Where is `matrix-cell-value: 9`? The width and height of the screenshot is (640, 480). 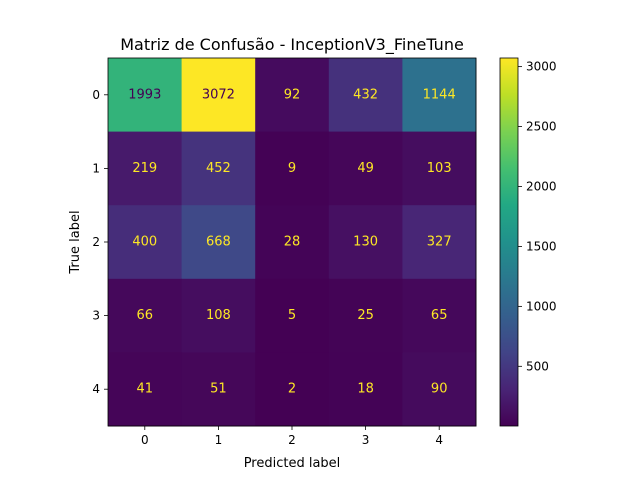
matrix-cell-value: 9 is located at coordinates (292, 168).